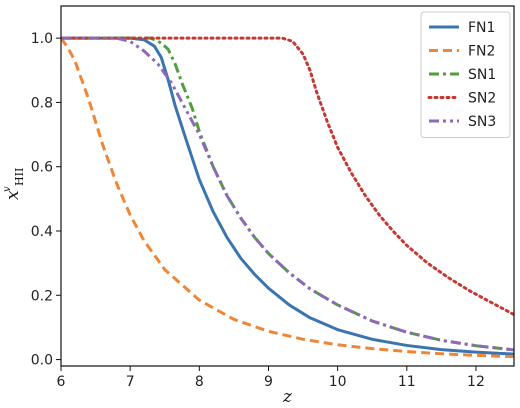 The image size is (520, 408). What do you see at coordinates (42, 232) in the screenshot?
I see `y-tick-label: 0.4` at bounding box center [42, 232].